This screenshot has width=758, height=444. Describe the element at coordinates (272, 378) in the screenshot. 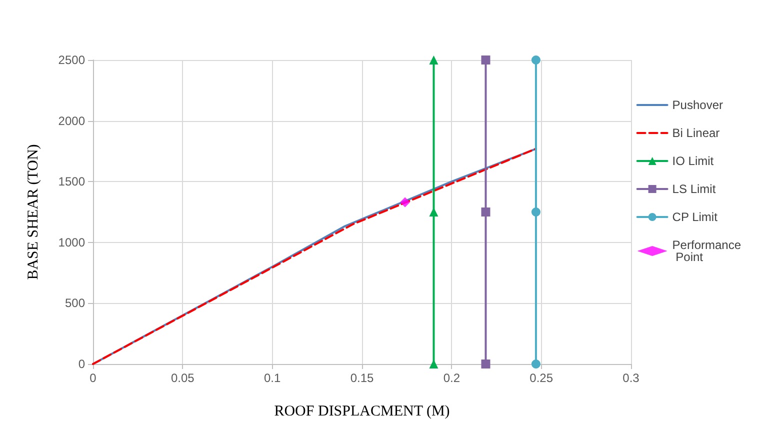

I see `x-tick-label: 0.1` at that location.